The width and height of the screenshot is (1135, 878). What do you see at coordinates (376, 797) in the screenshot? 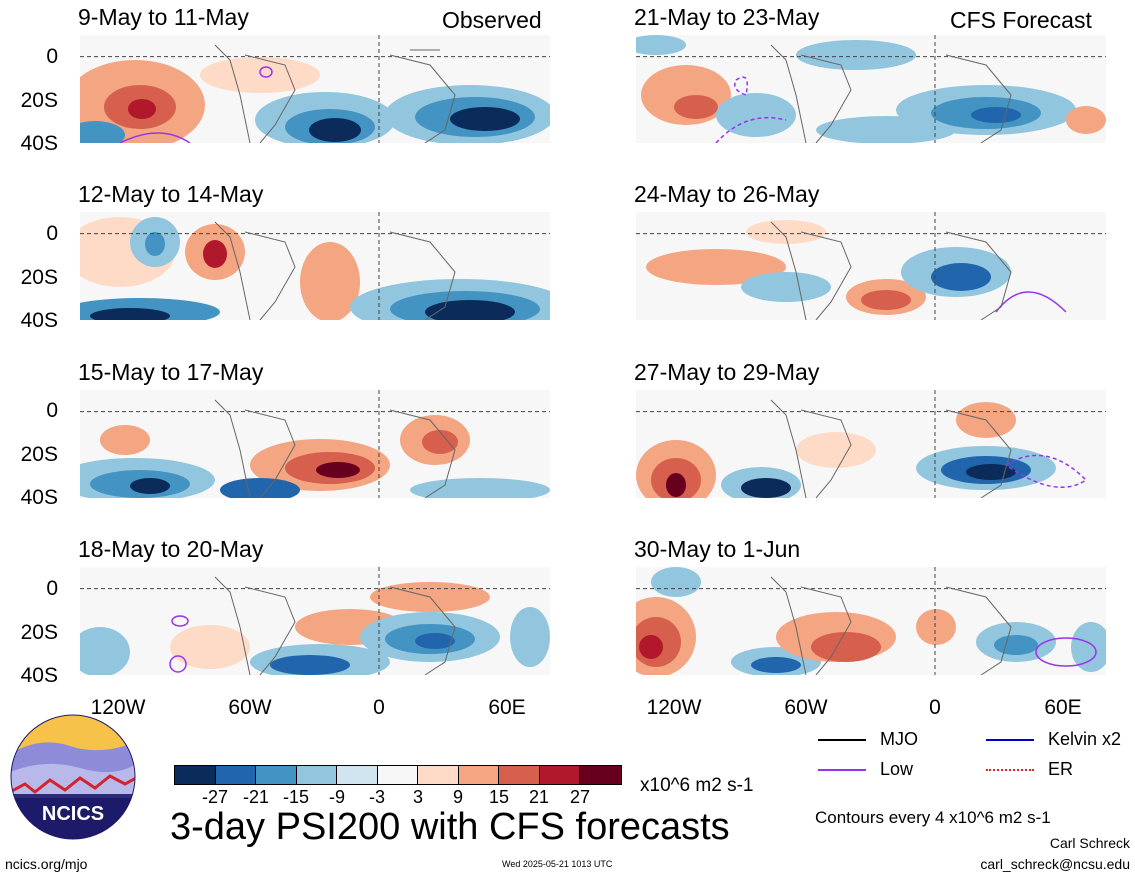
I see `colorbar-tick: -3` at bounding box center [376, 797].